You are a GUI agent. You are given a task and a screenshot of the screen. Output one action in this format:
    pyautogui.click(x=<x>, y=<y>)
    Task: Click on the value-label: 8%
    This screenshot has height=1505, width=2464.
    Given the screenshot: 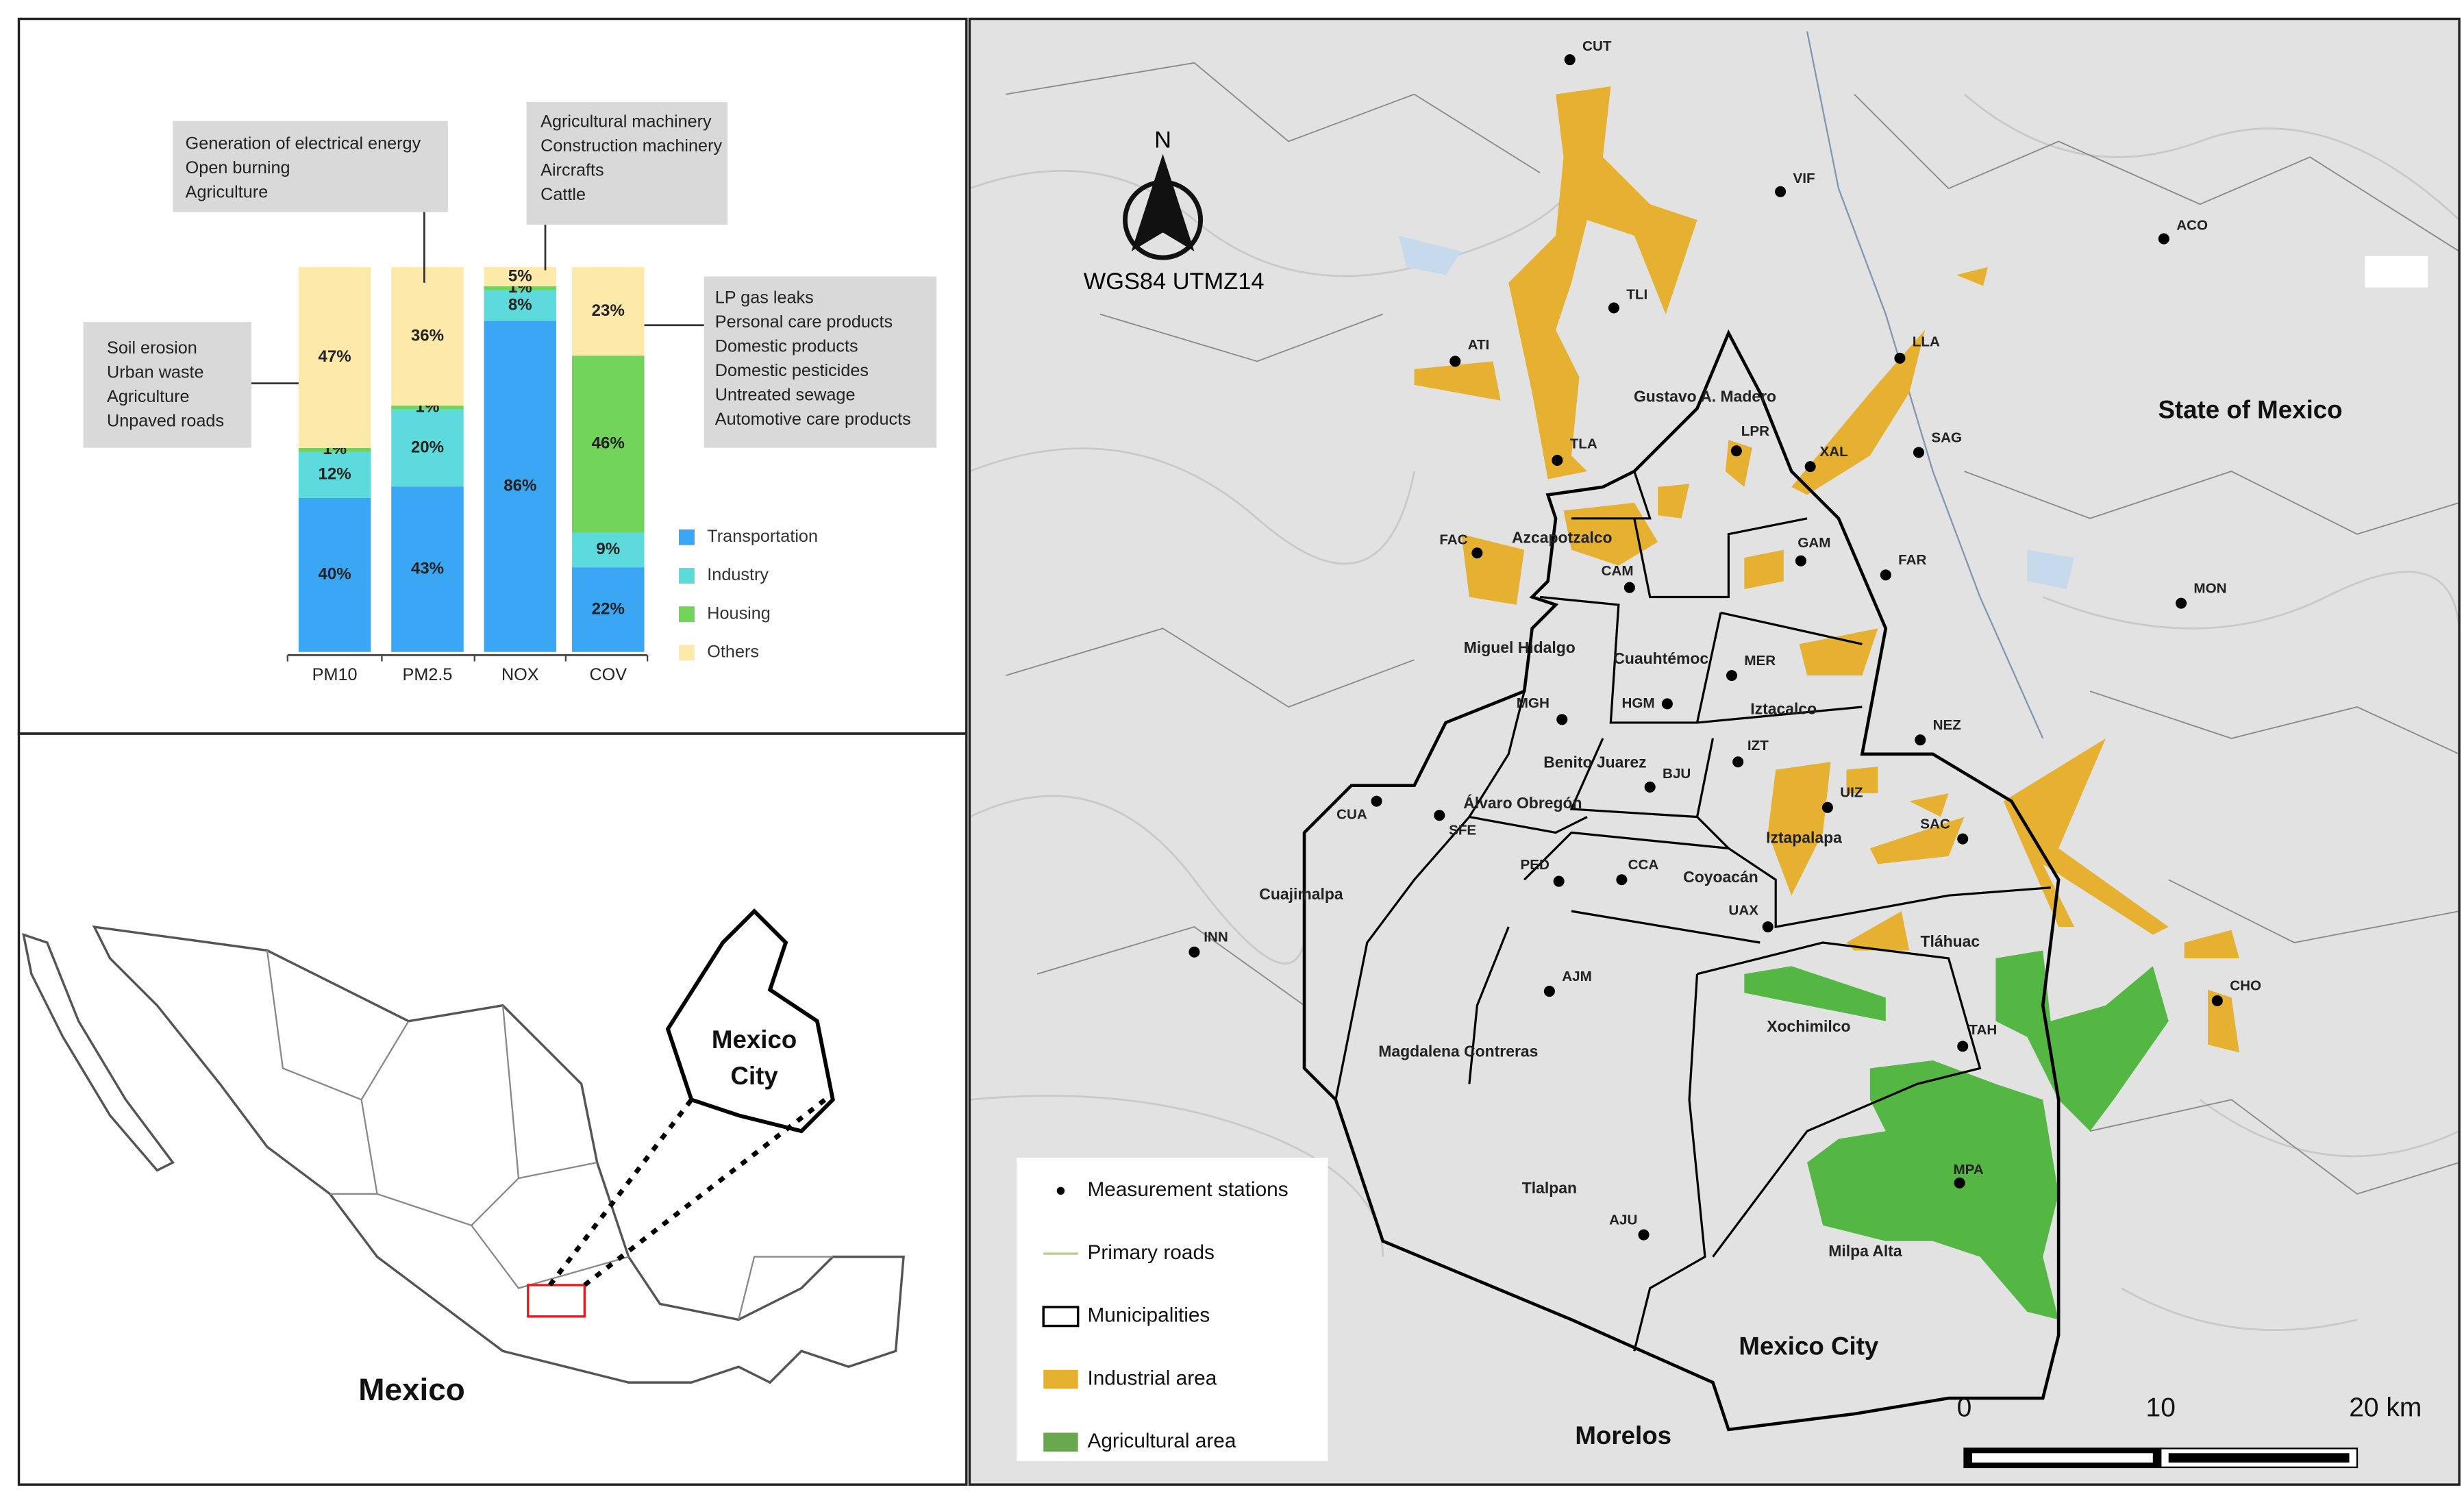 What is the action you would take?
    pyautogui.click(x=520, y=304)
    